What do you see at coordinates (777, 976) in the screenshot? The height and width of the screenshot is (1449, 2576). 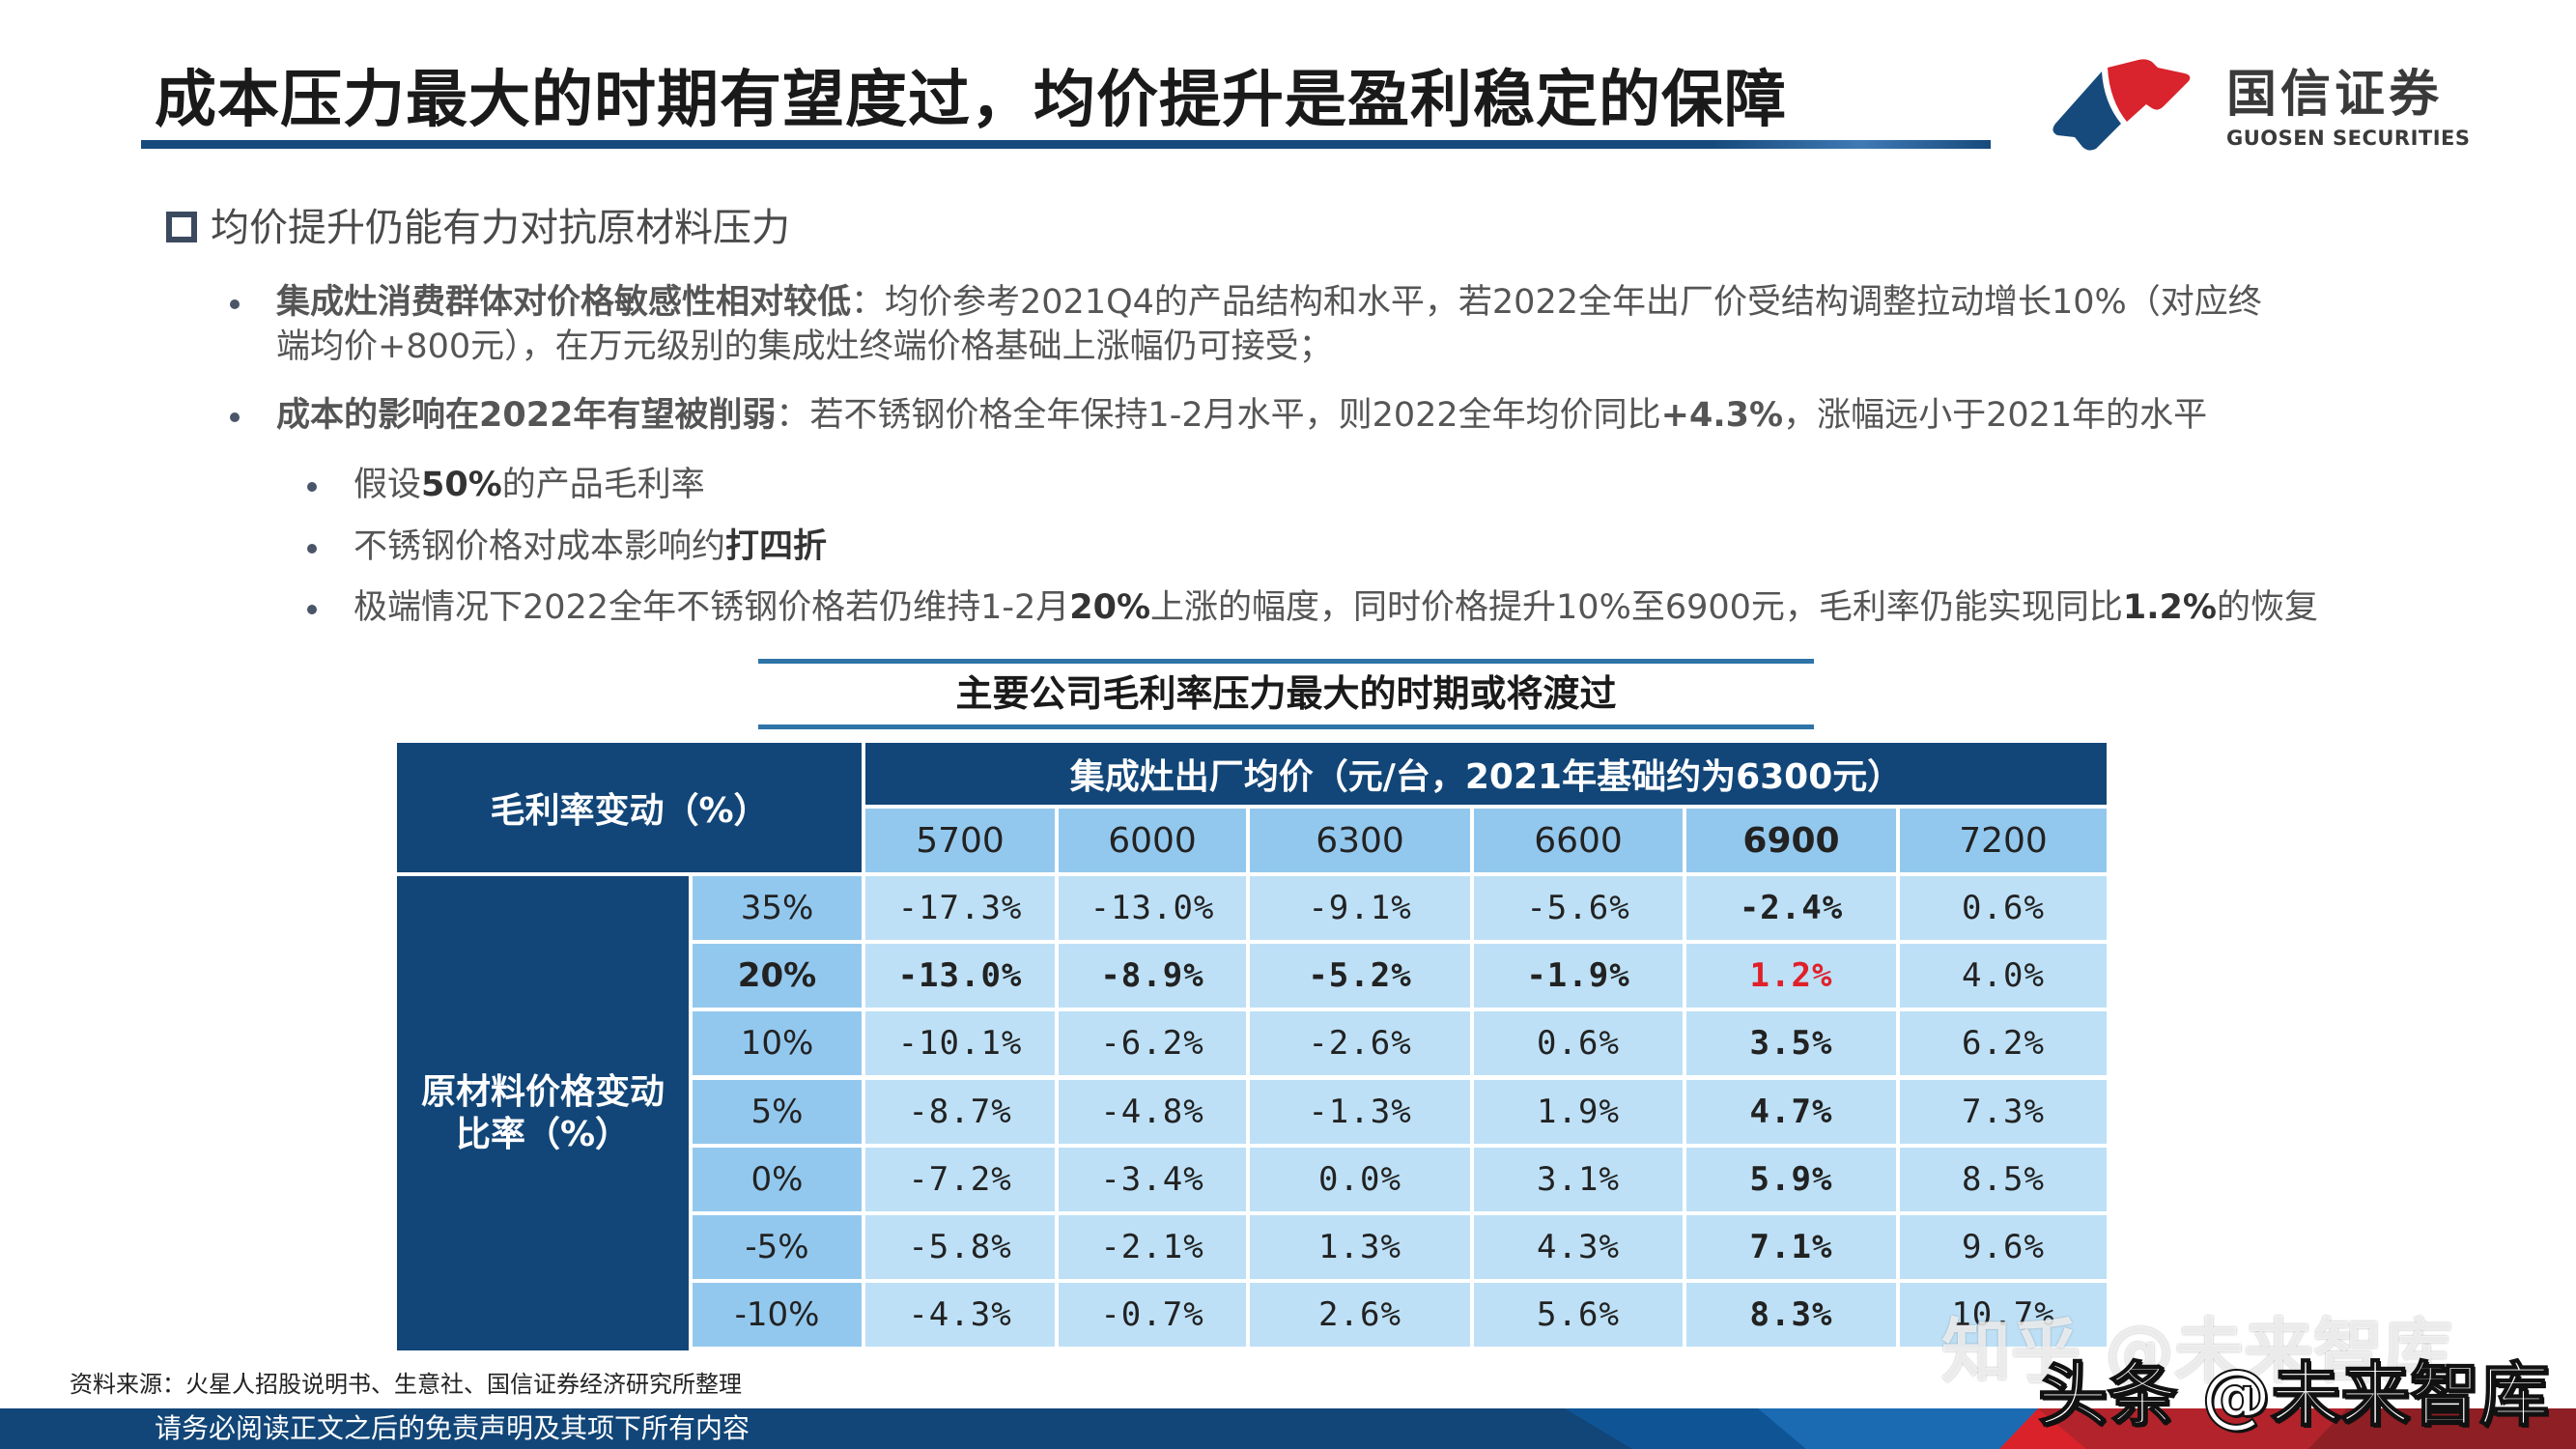 I see `row-header: 20%` at bounding box center [777, 976].